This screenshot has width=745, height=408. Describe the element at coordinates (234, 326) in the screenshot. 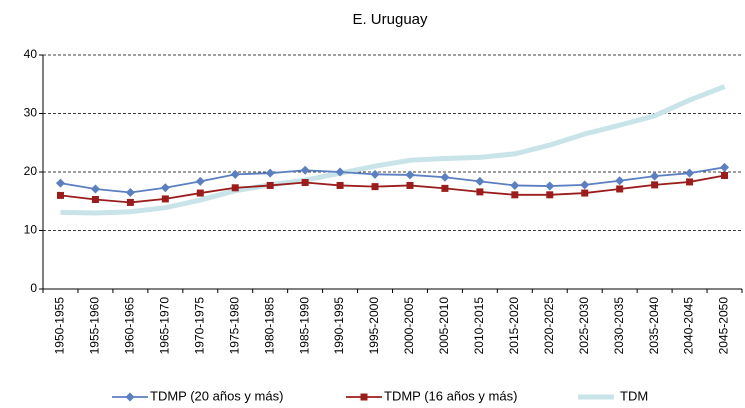

I see `x-tick-label: 1975-1980` at that location.